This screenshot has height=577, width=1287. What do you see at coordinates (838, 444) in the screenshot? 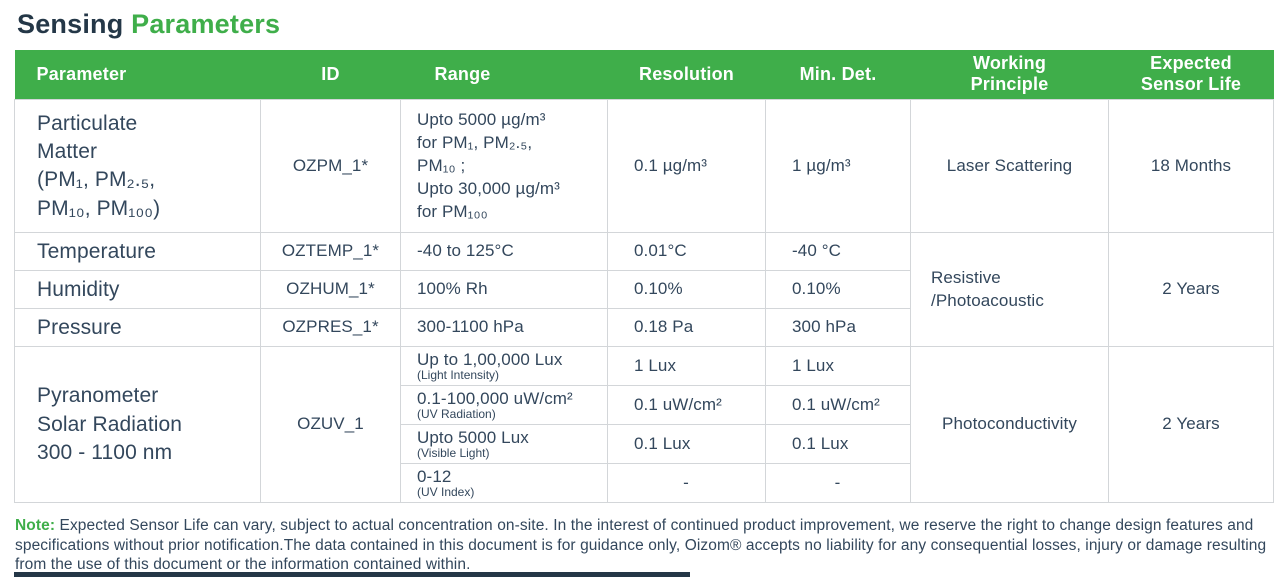
I see `cell-pyranometer-min-det-visible-light: 0.1 Lux` at bounding box center [838, 444].